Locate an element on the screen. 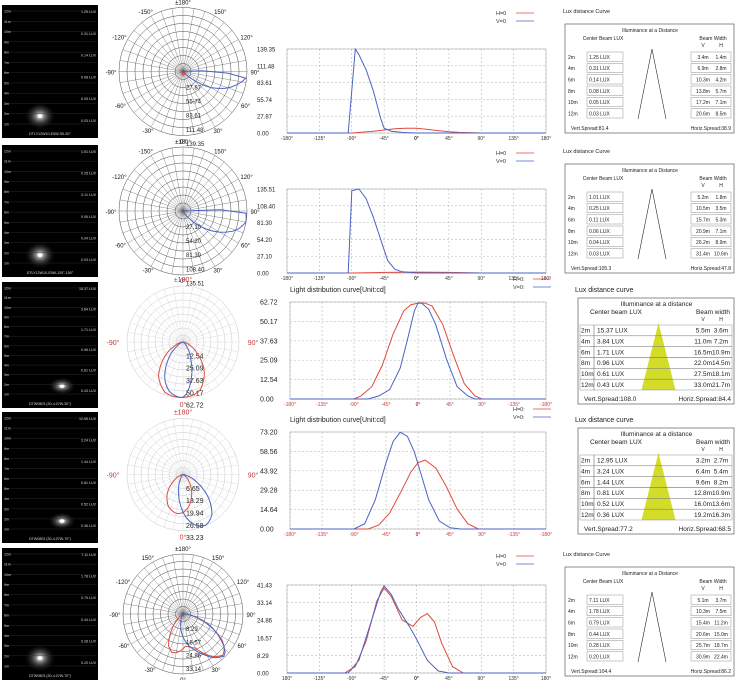 This screenshot has width=735, height=685. thumbnail-scale-label: 11m is located at coordinates (7, 298).